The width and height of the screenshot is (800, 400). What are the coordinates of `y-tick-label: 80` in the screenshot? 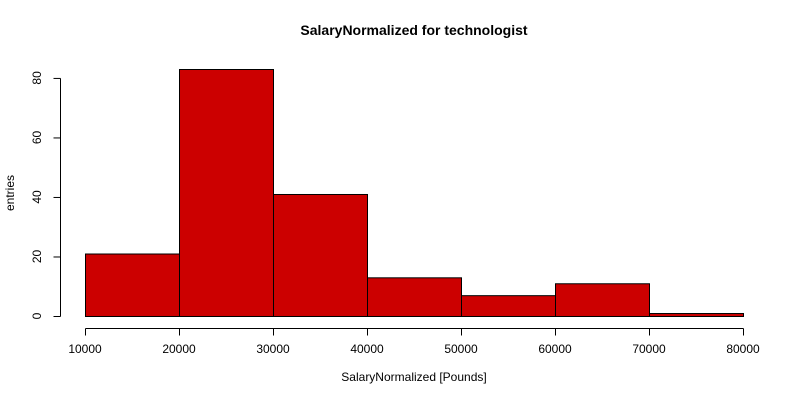 It's located at (37, 78).